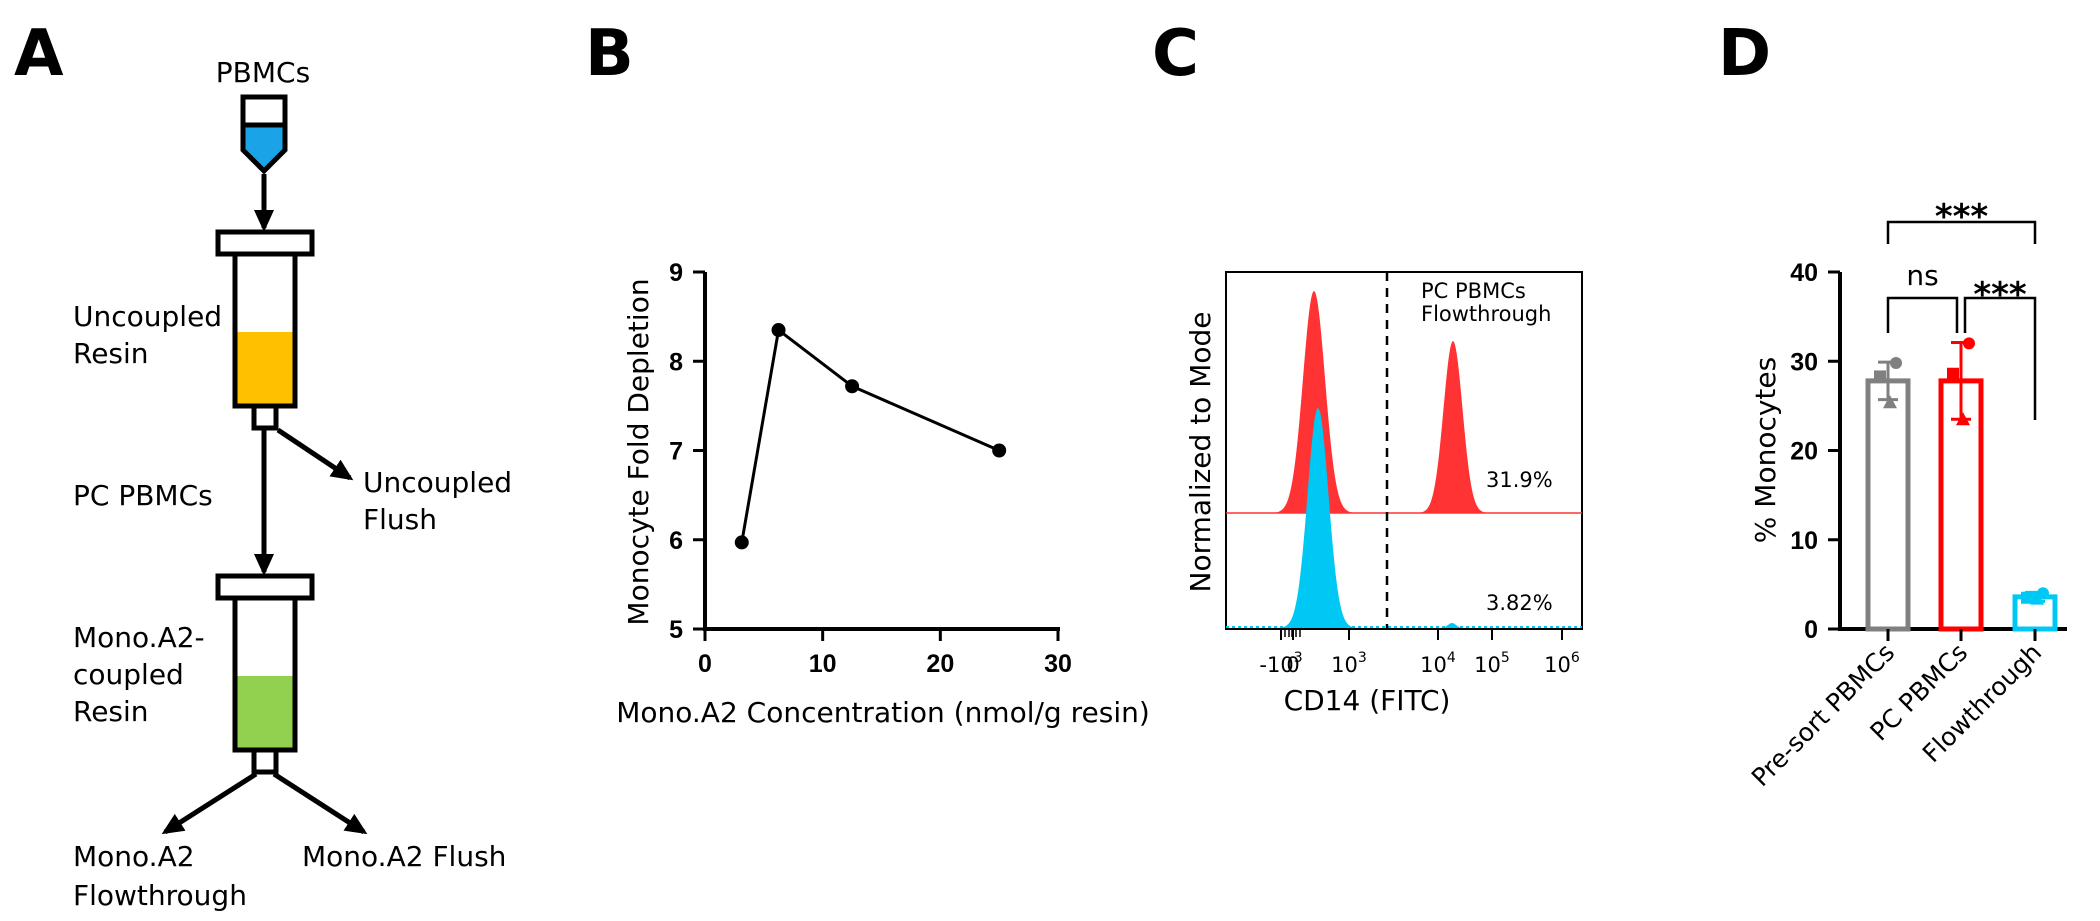 This screenshot has height=921, width=2100. Describe the element at coordinates (437, 482) in the screenshot. I see `flush1-label-line1: Uncoupled` at that location.